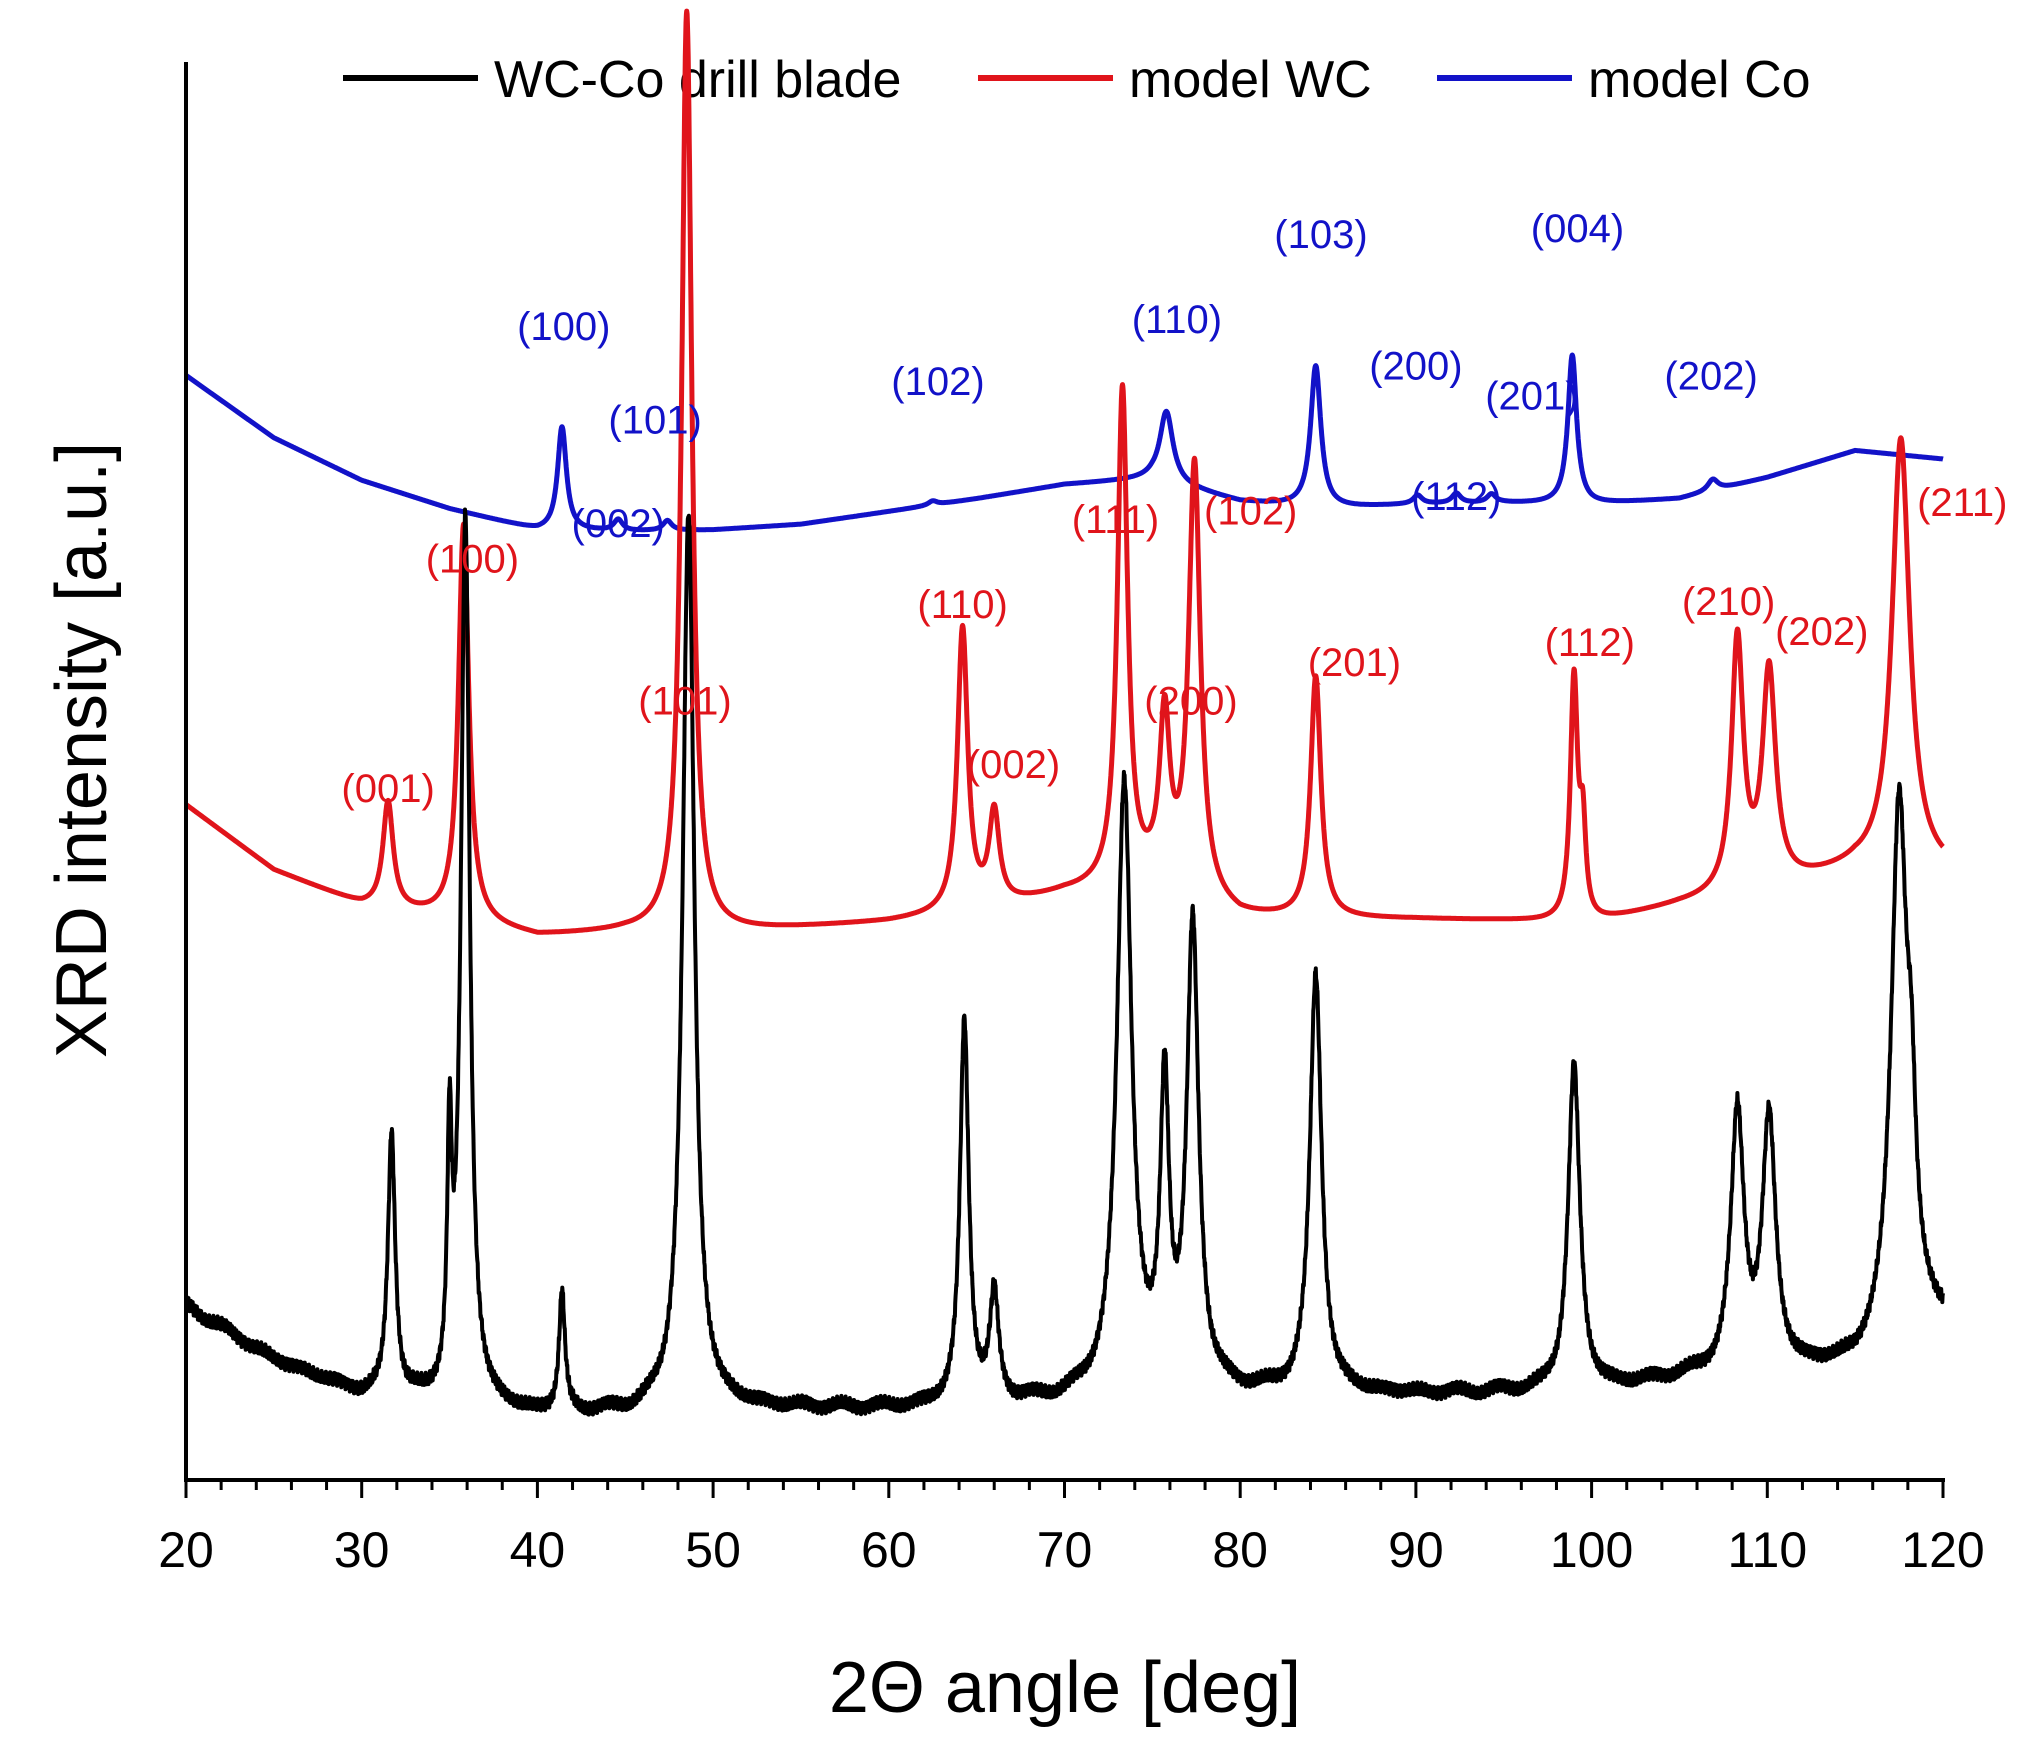  Describe the element at coordinates (1821, 632) in the screenshot. I see `peak-label-wc-202: (202)` at that location.